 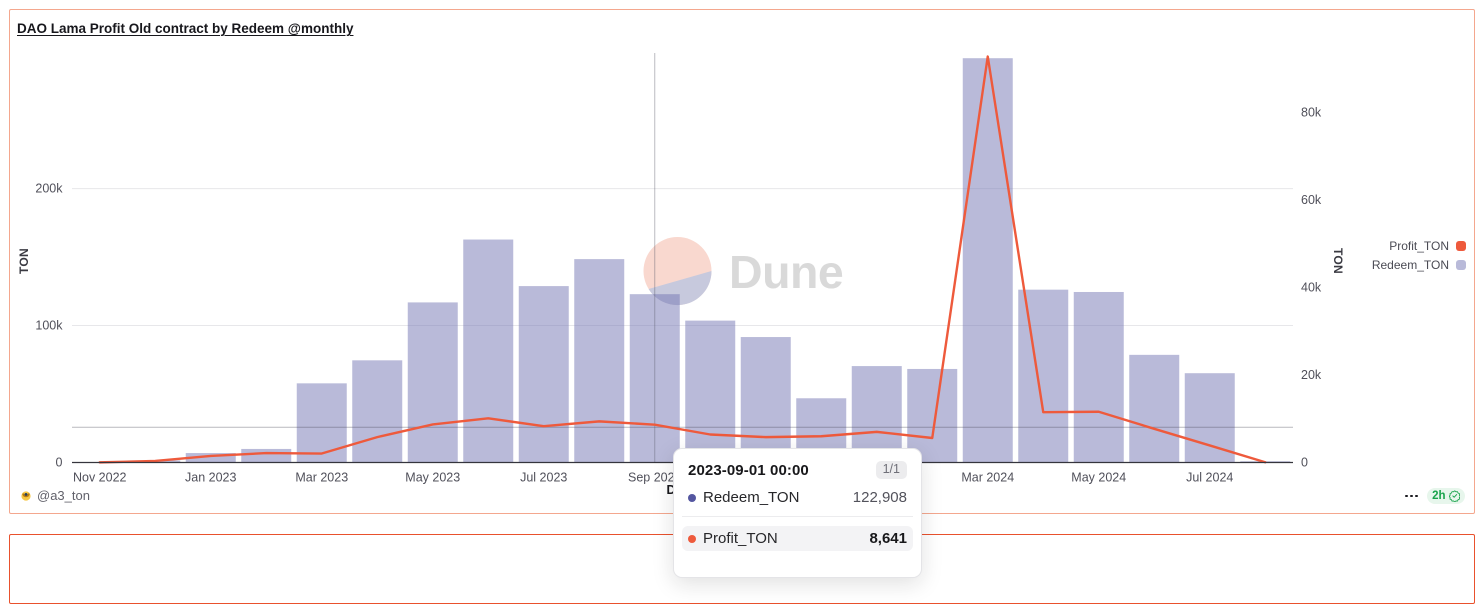 I want to click on bar-May 2024, so click(x=1098, y=377).